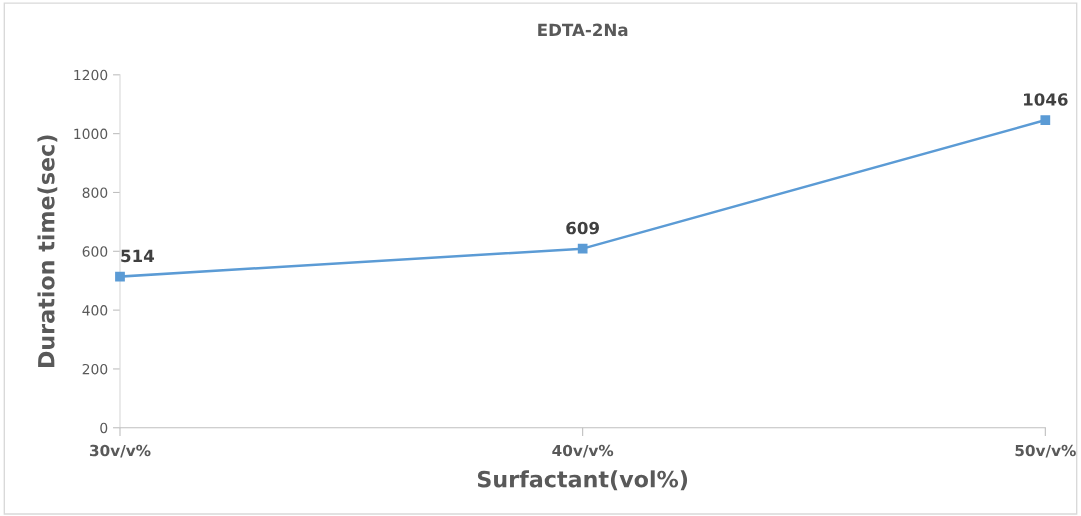 This screenshot has width=1081, height=516. Describe the element at coordinates (47, 251) in the screenshot. I see `y-axis-title: Duration time(sec)` at that location.